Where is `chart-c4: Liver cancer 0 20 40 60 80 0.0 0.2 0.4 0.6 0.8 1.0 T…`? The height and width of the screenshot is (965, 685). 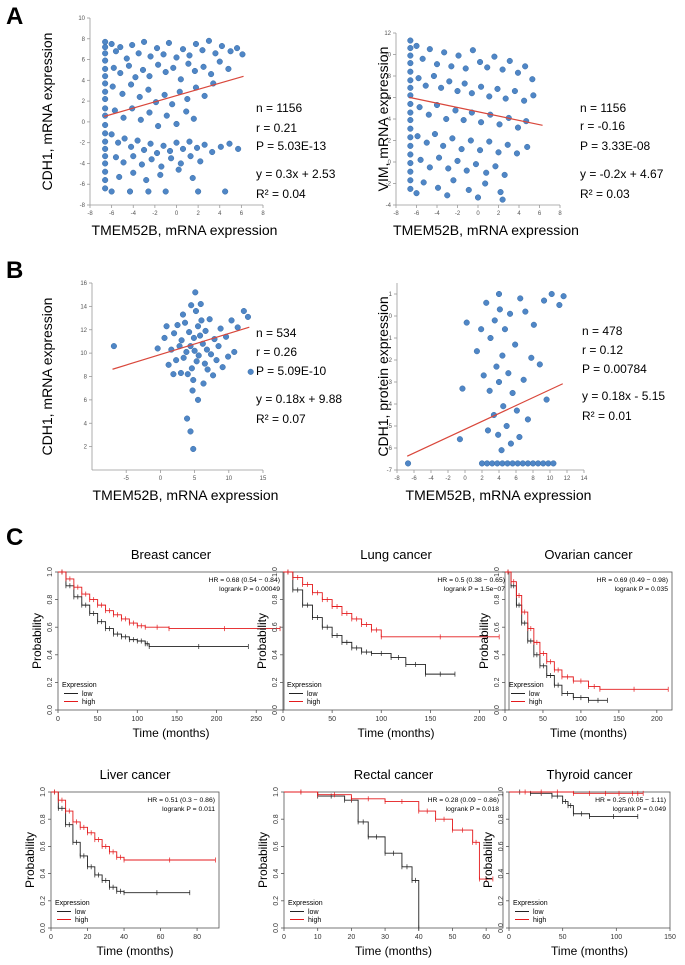
chart-c4: Liver cancer 0 20 40 60 80 0.0 0.2 0.4 0.6 0.8 1.0 T… is located at coordinates (121, 862).